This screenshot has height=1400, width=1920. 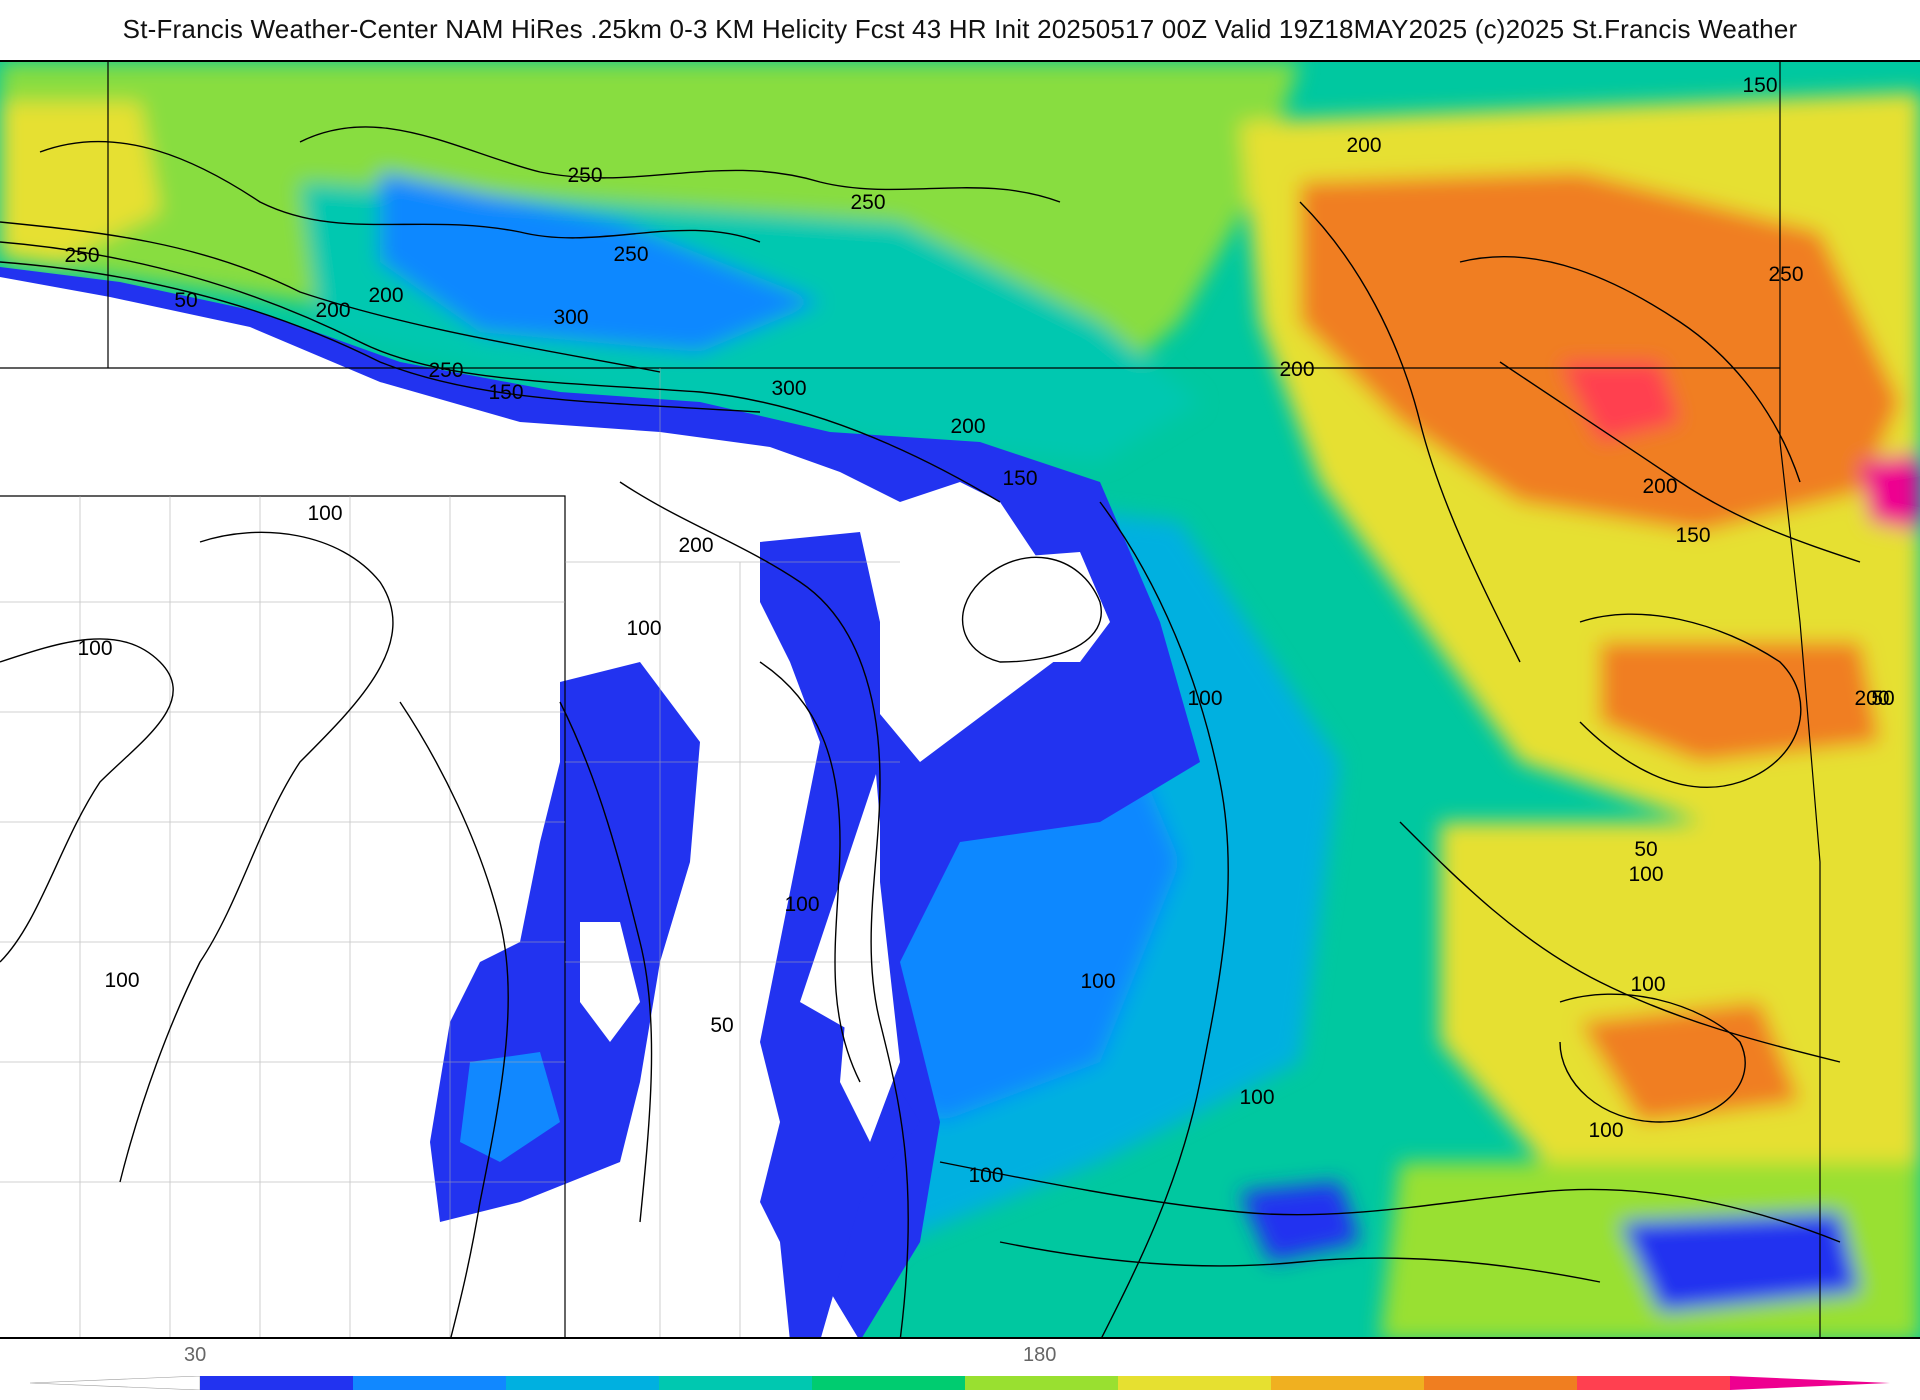 I want to click on shade-white-pocket, so click(x=1030, y=607).